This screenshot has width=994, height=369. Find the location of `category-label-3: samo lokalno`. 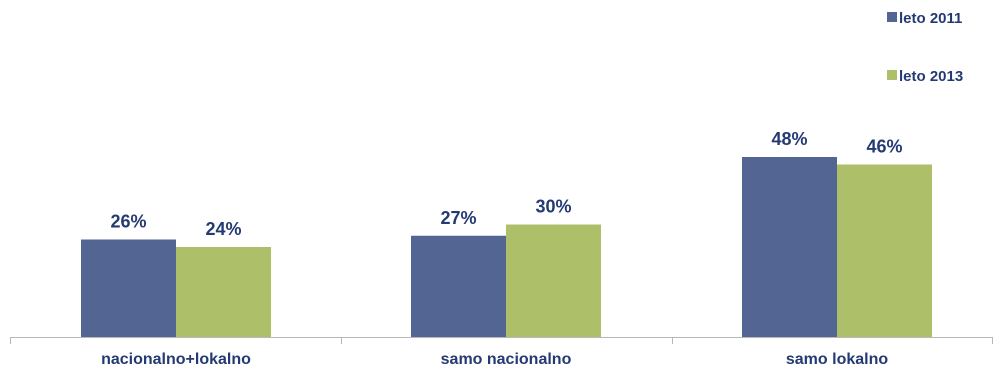

category-label-3: samo lokalno is located at coordinates (837, 359).